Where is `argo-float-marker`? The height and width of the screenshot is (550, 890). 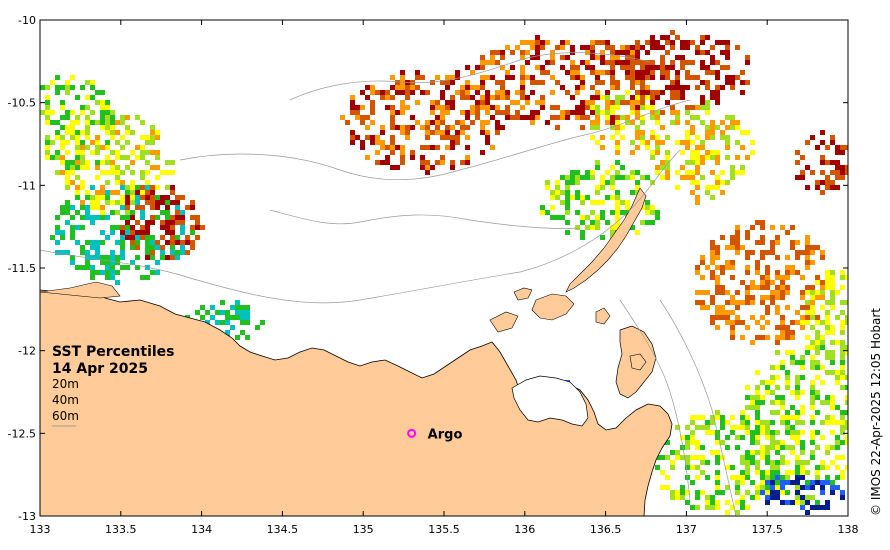 argo-float-marker is located at coordinates (412, 433).